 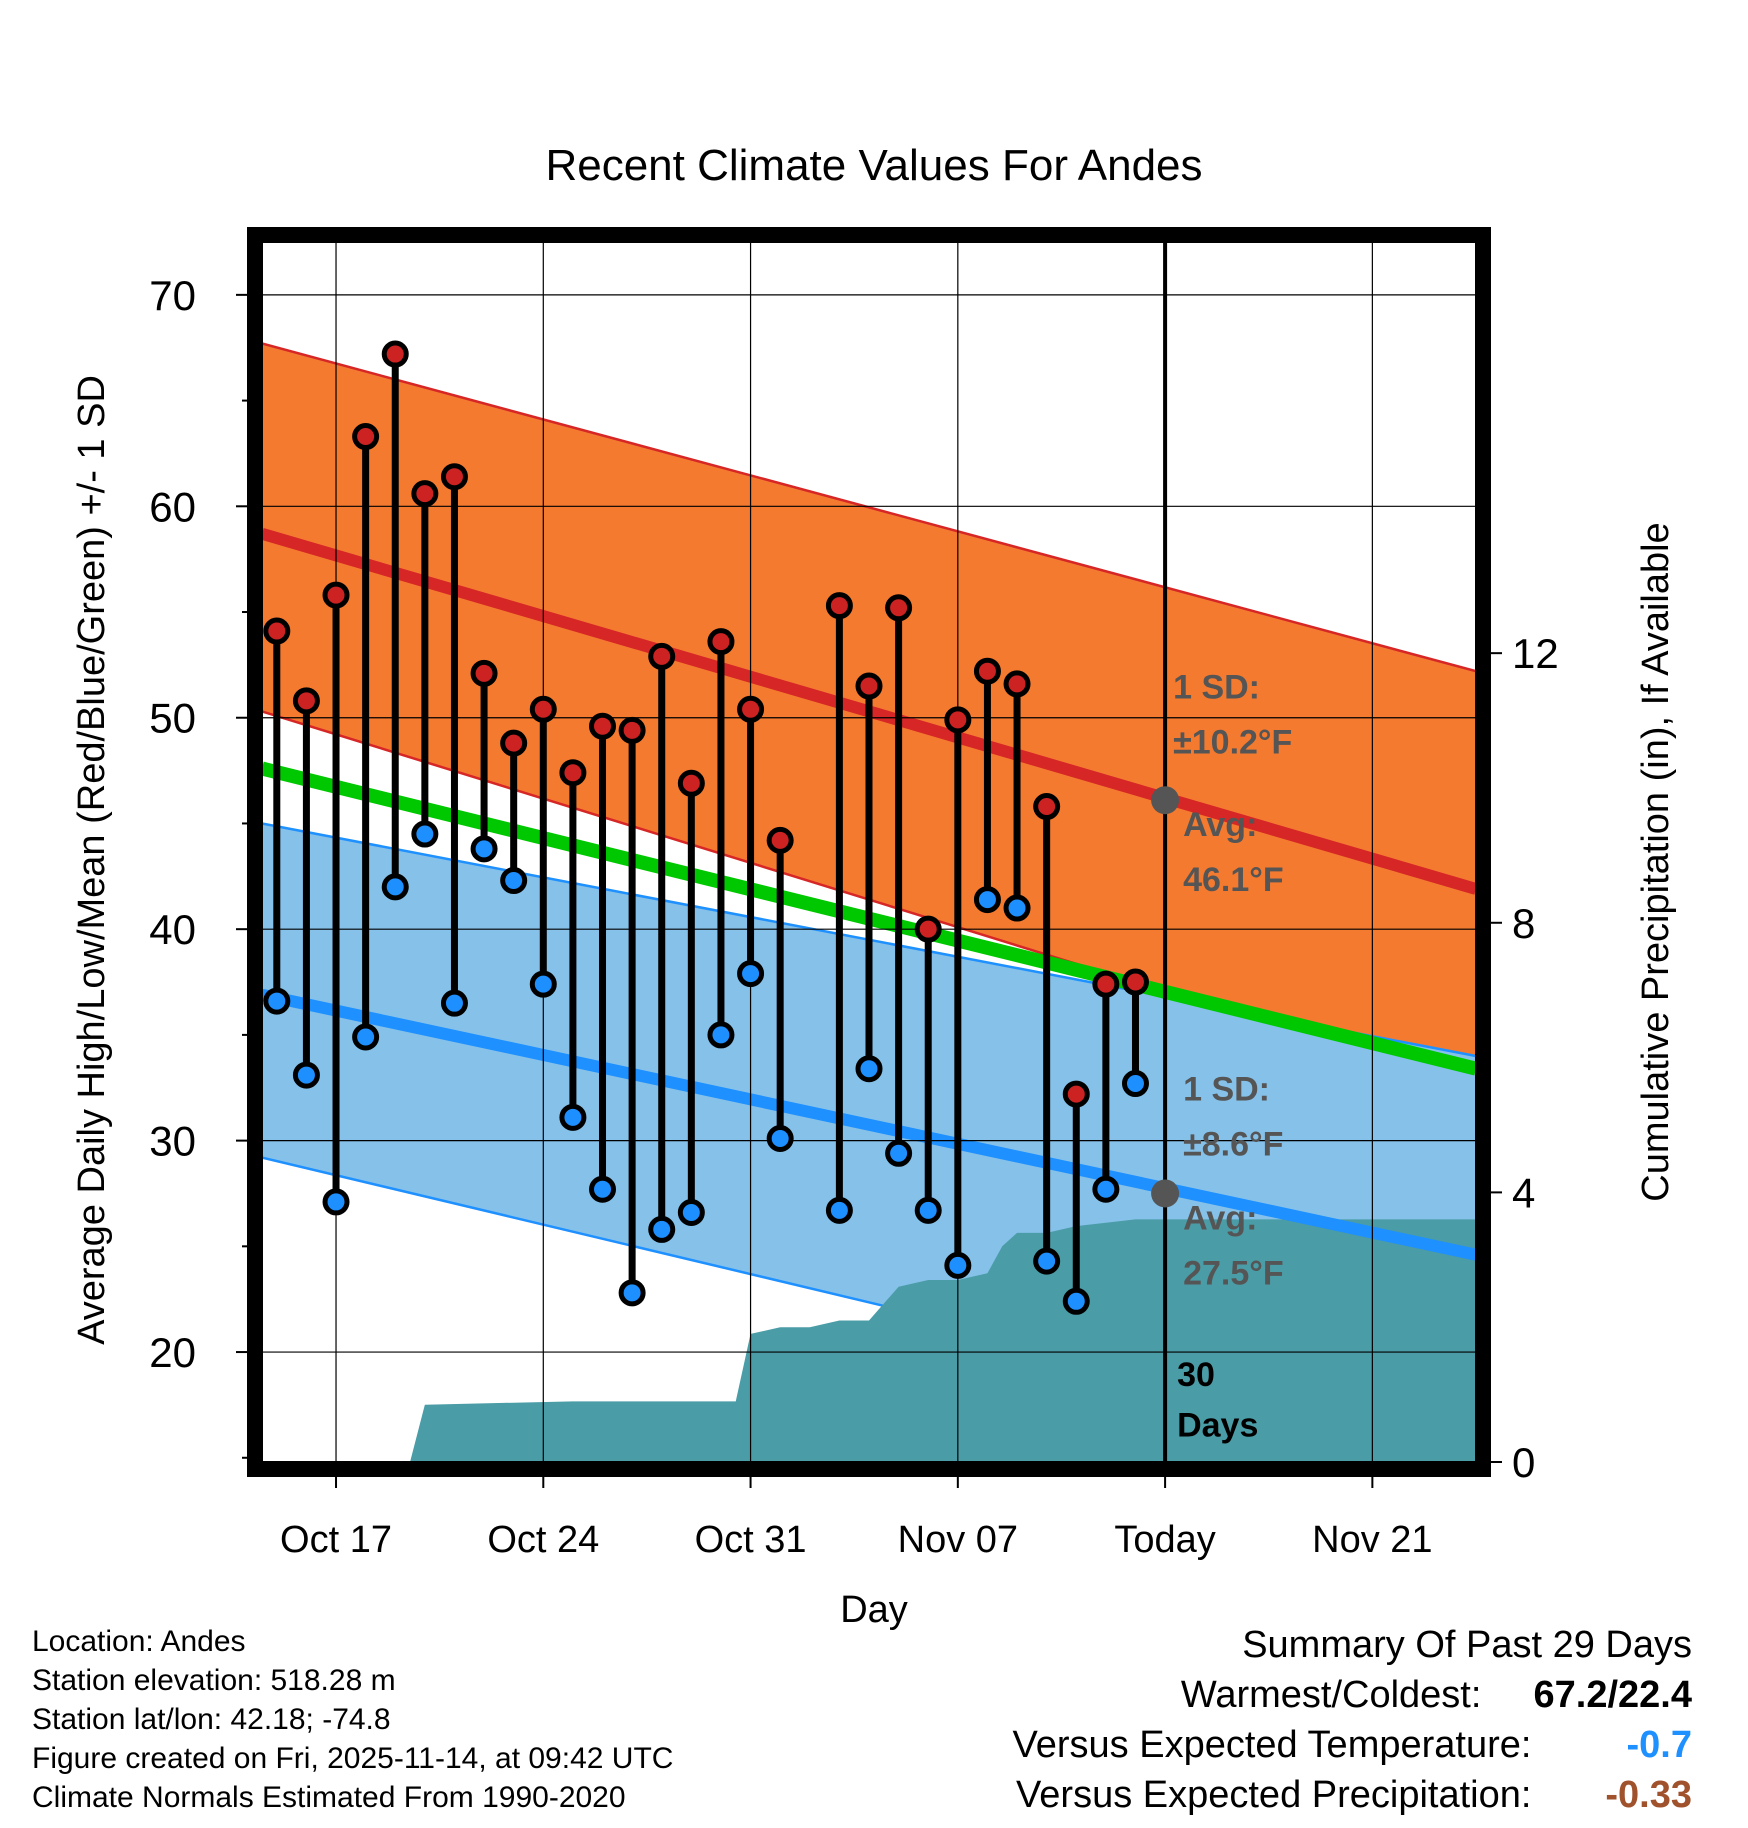 I want to click on y-tick-label: 60, so click(x=172, y=506).